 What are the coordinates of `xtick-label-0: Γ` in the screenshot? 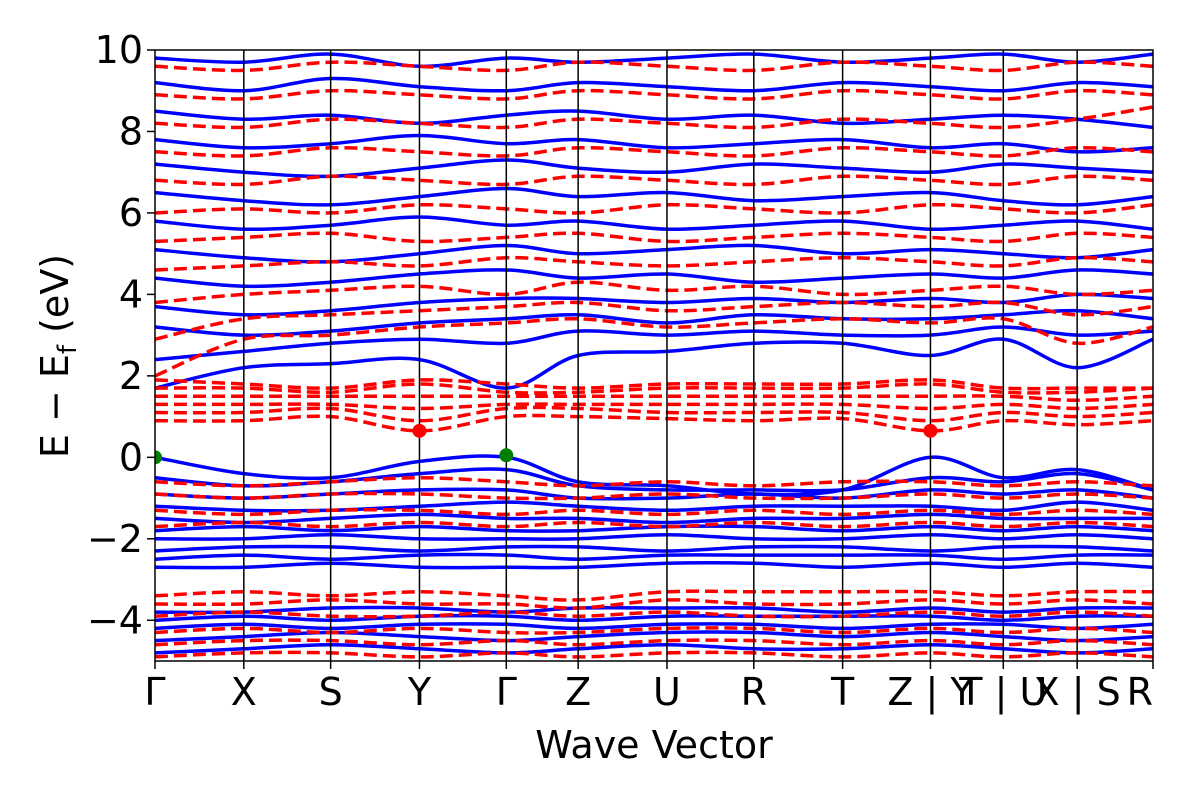 It's located at (154, 692).